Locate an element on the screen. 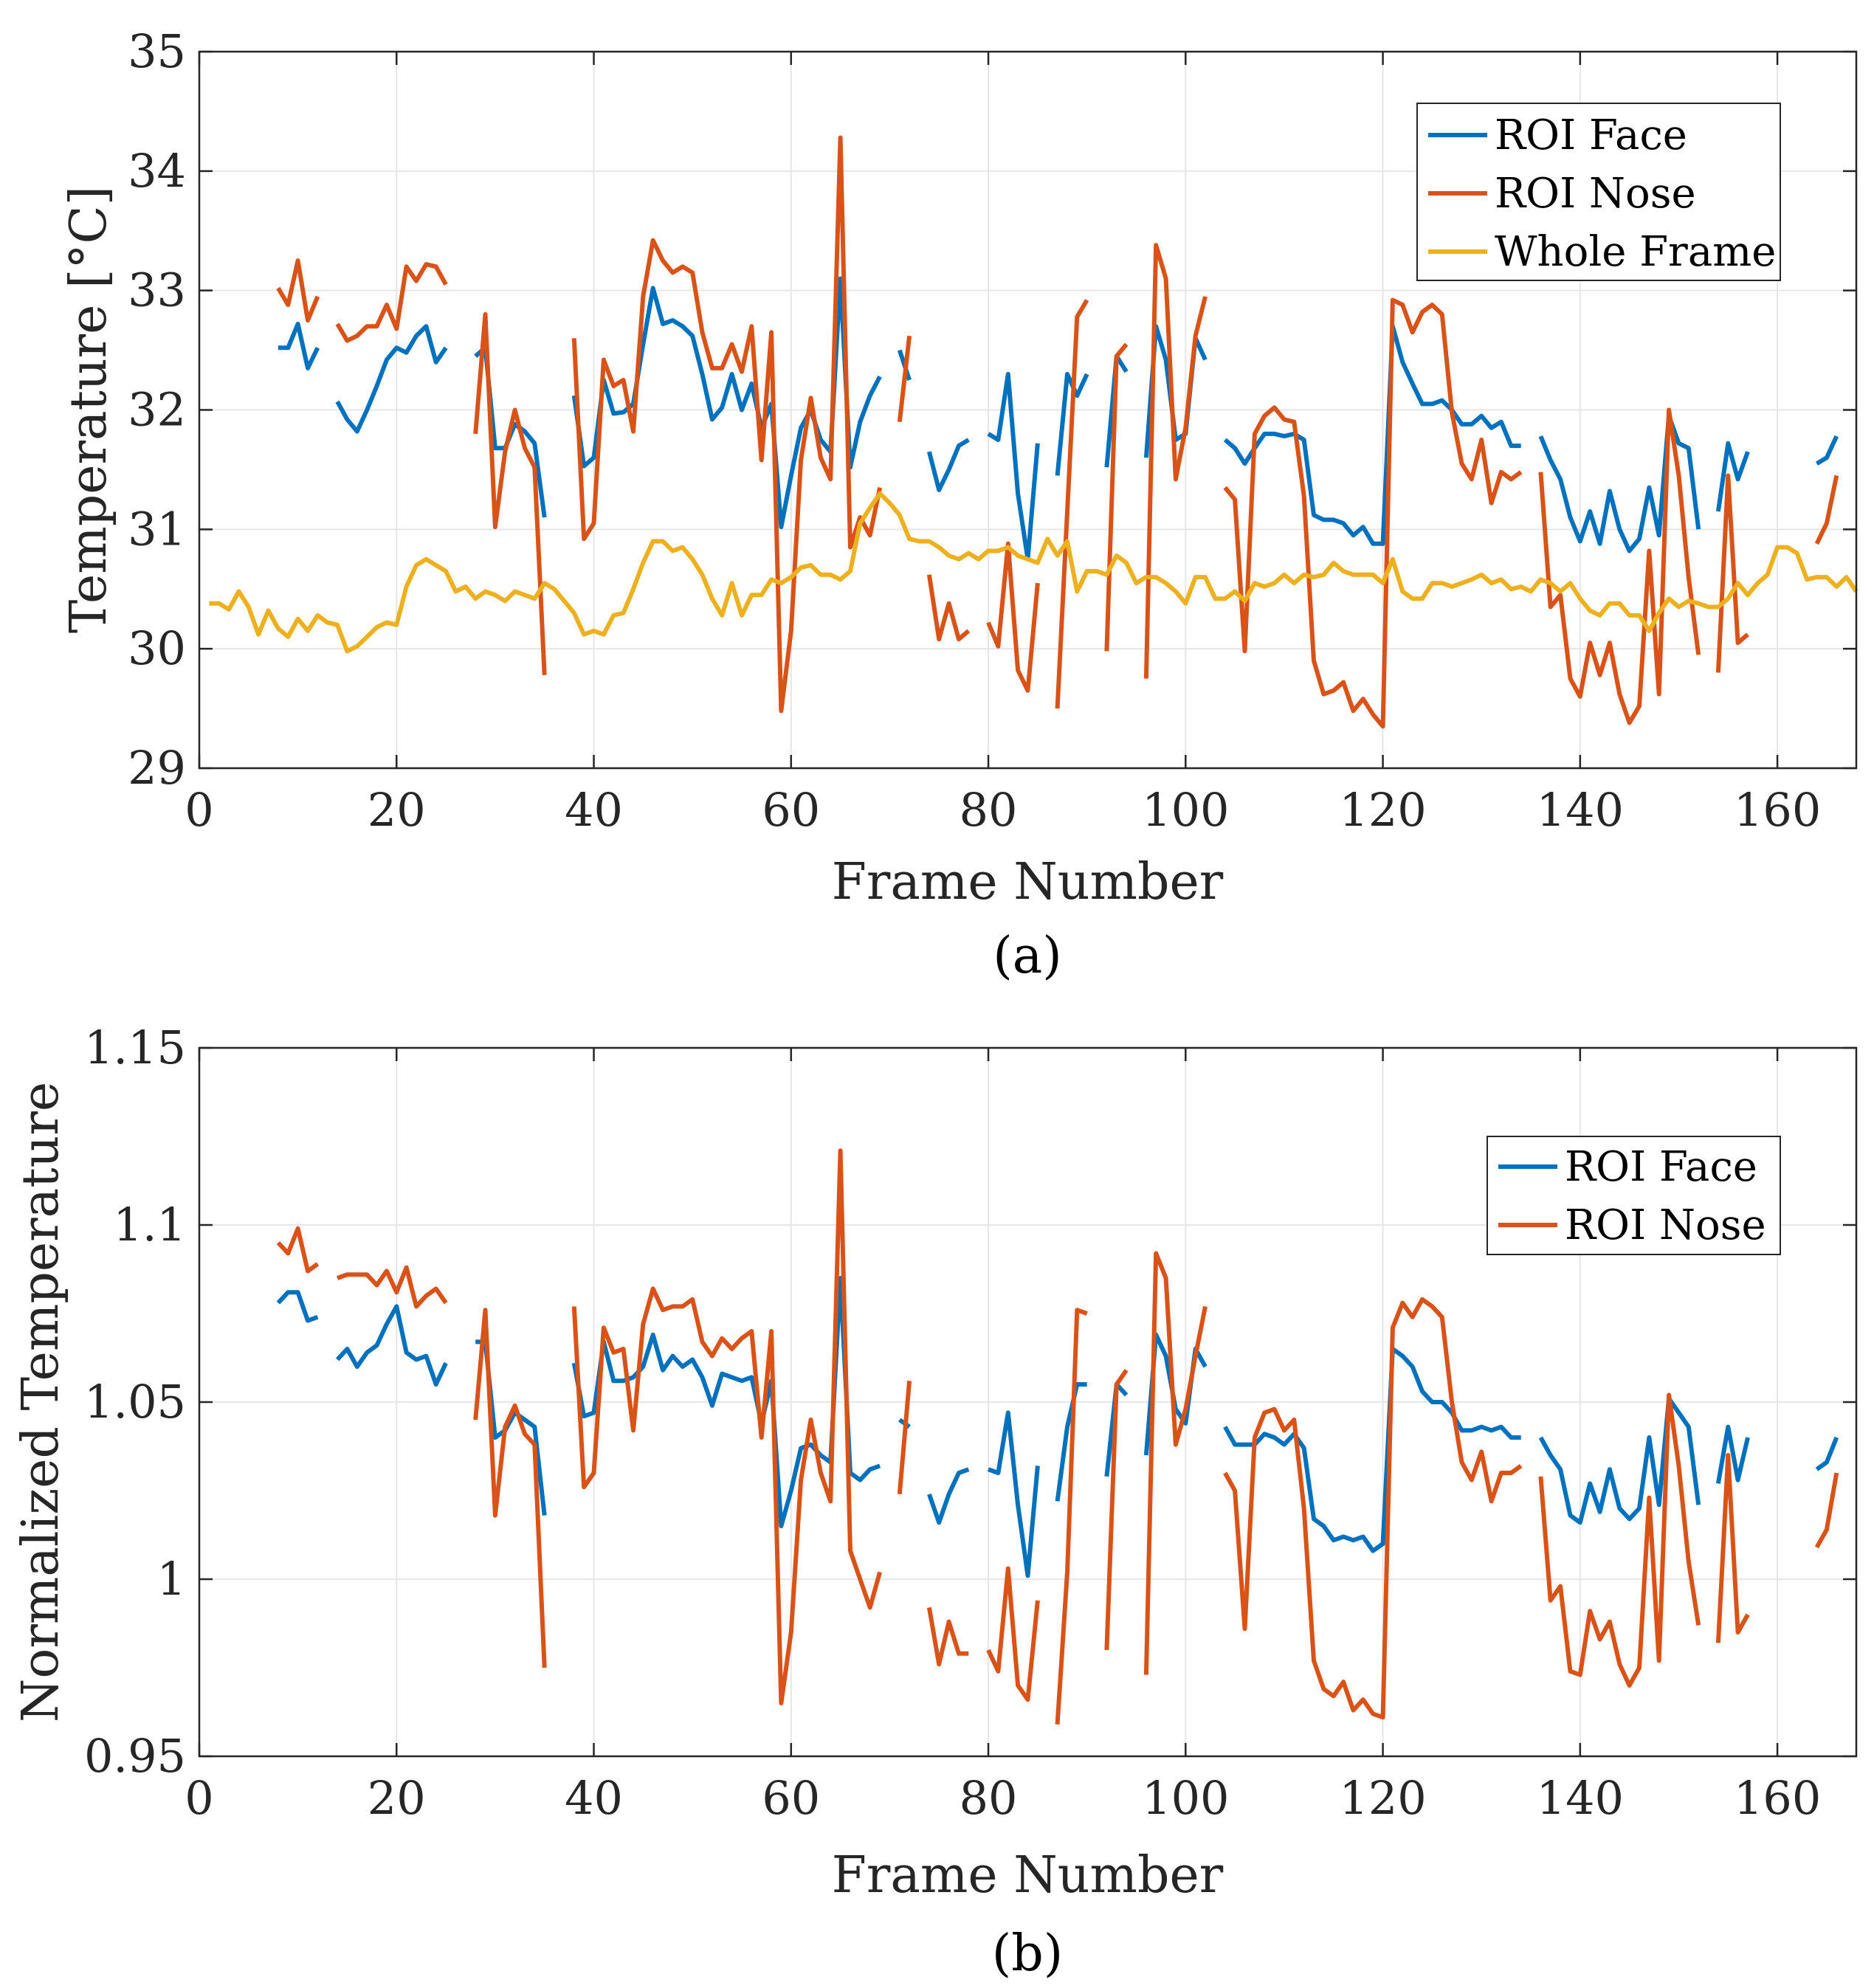 Image resolution: width=1874 pixels, height=1988 pixels. y-tick-label: 34 is located at coordinates (157, 171).